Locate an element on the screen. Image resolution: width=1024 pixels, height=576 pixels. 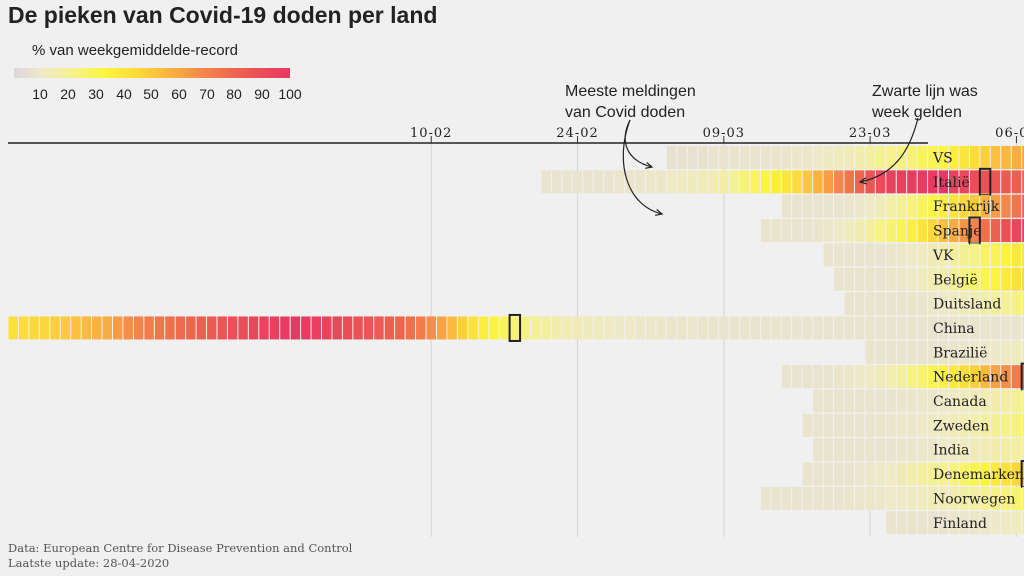
legend-title: % van weekgemiddelde-record is located at coordinates (135, 50).